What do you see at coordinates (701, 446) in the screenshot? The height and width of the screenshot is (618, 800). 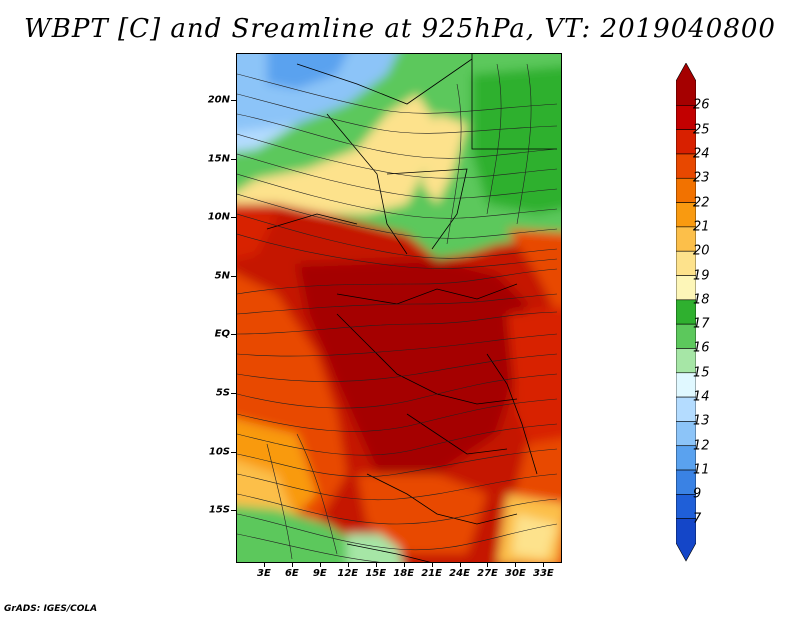 I see `colorbar-label: 12` at bounding box center [701, 446].